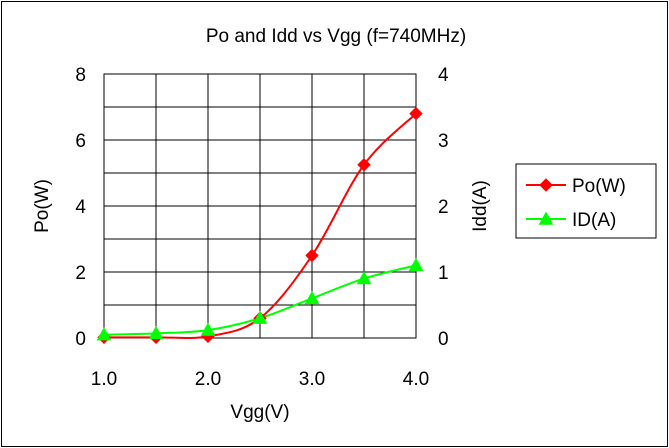 Image resolution: width=669 pixels, height=448 pixels. Describe the element at coordinates (546, 218) in the screenshot. I see `legend-marker-id` at that location.